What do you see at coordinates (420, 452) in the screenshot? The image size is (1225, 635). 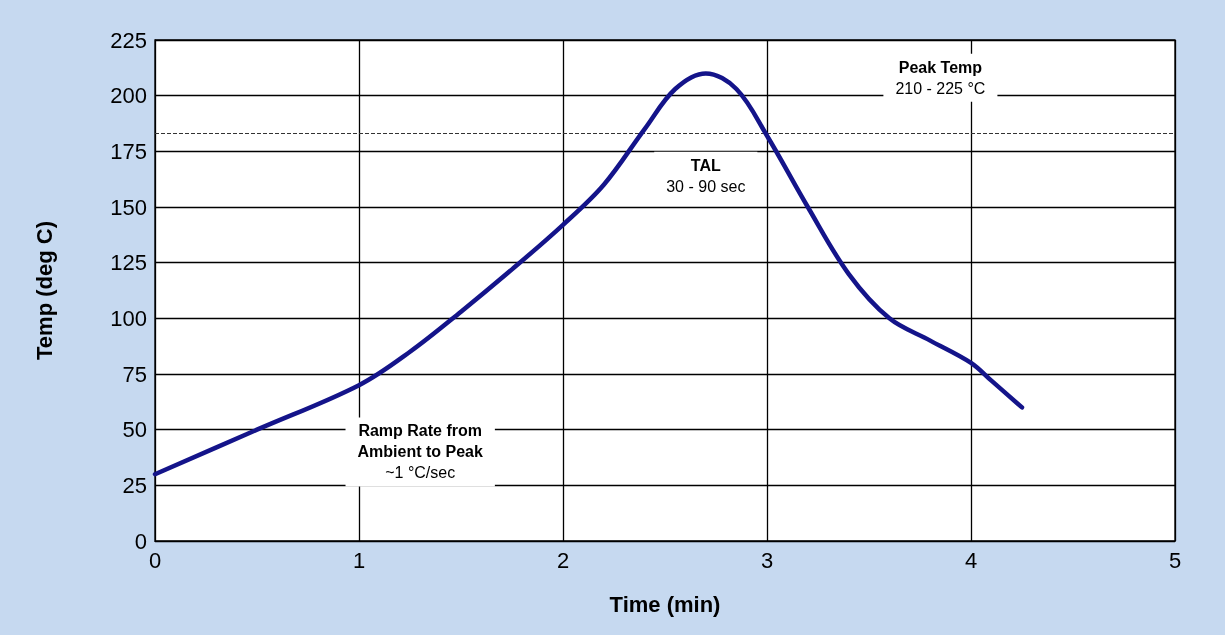 I see `annotation: Ramp Rate from Ambient to Peak ~1 °C/sec` at bounding box center [420, 452].